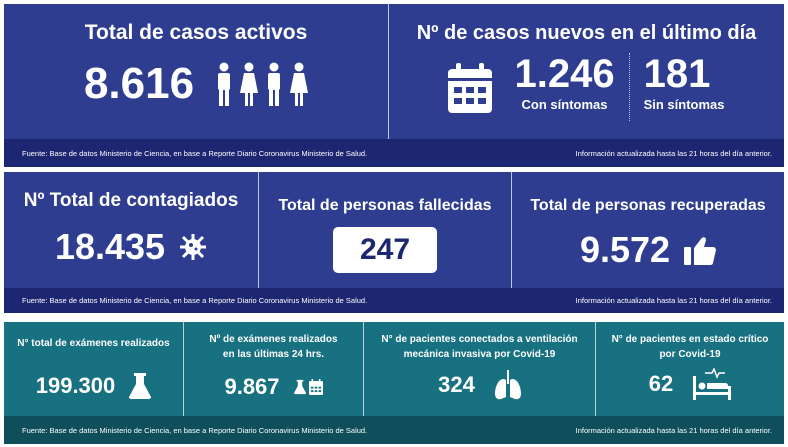  I want to click on exams-total-card: N° total de exámenes realizados 199.300, so click(94, 369).